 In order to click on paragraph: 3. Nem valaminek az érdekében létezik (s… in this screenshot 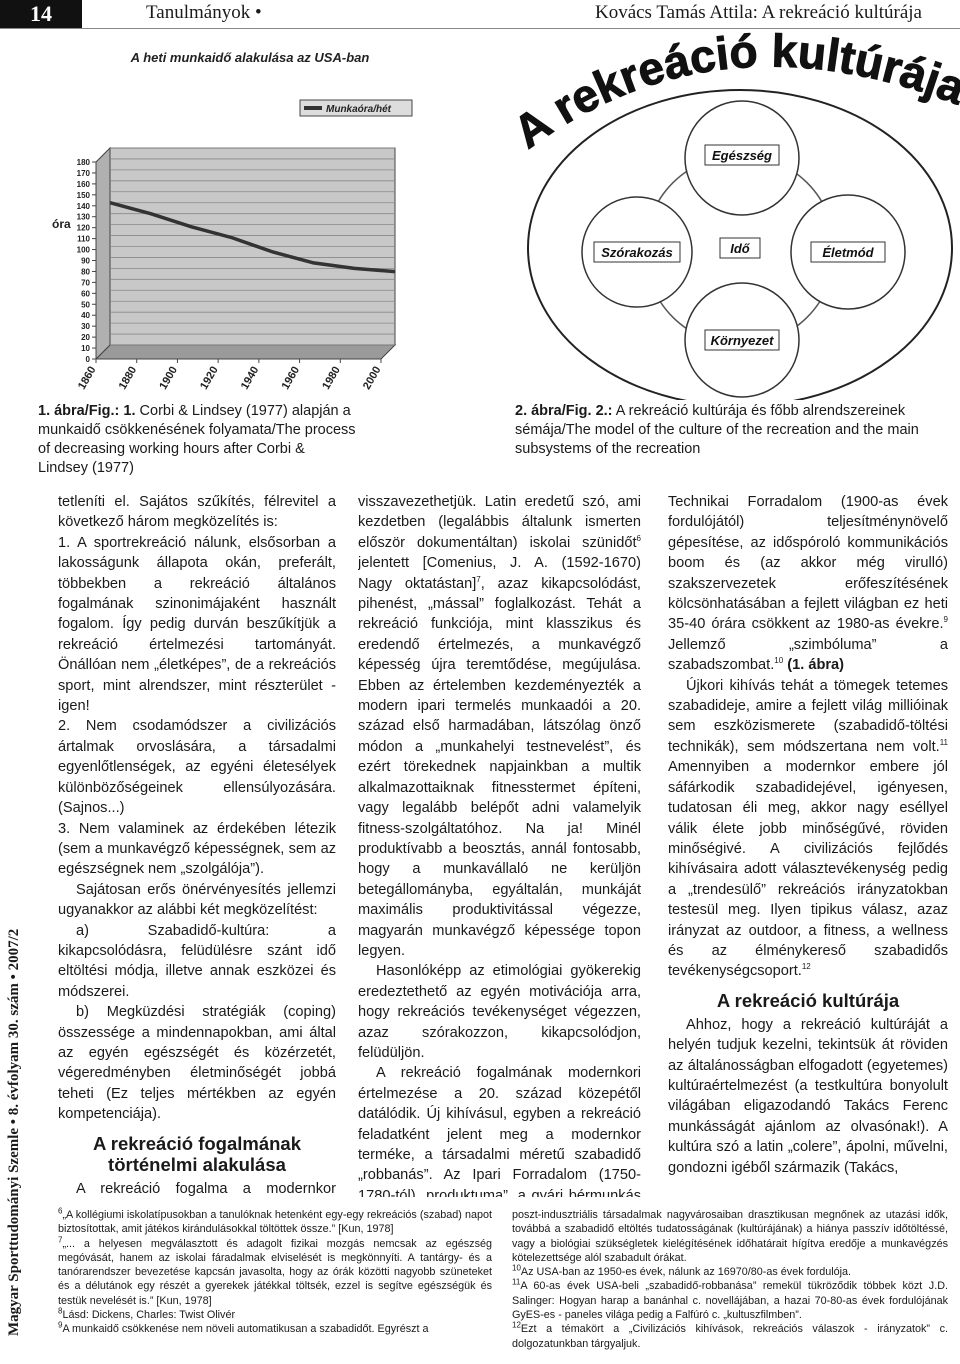, I will do `click(197, 849)`.